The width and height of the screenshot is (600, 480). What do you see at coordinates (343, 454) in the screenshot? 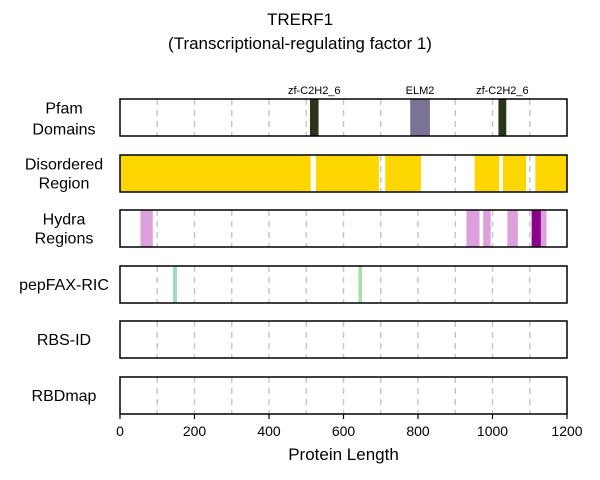
I see `x-axis-label: Protein Length` at bounding box center [343, 454].